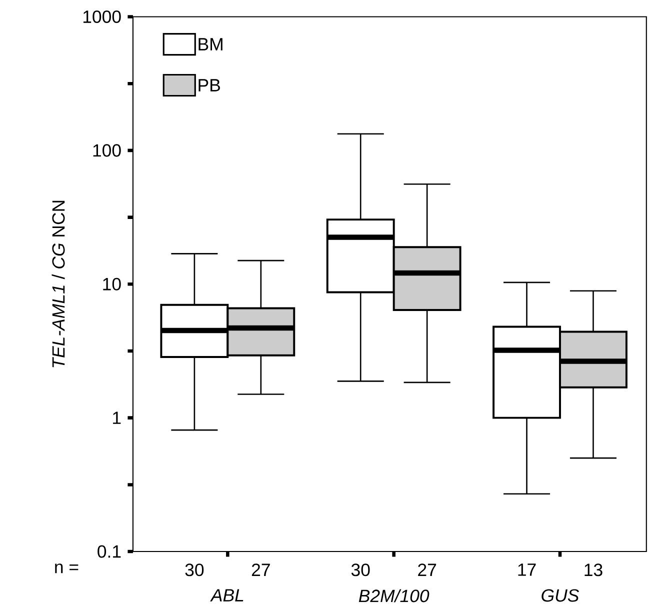 The width and height of the screenshot is (651, 608). What do you see at coordinates (527, 570) in the screenshot?
I see `text: 17` at bounding box center [527, 570].